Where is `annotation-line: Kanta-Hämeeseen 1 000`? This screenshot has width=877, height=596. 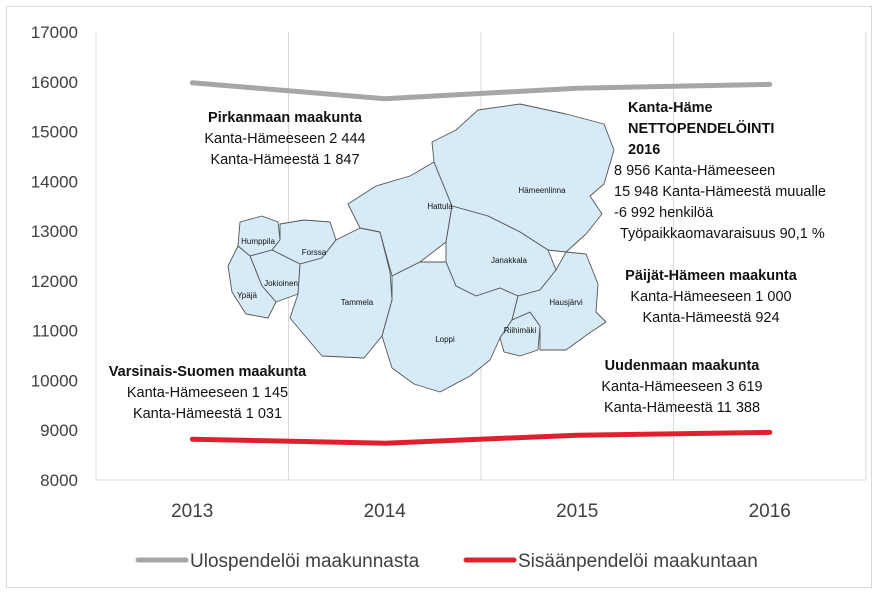
annotation-line: Kanta-Hämeeseen 1 000 is located at coordinates (711, 297).